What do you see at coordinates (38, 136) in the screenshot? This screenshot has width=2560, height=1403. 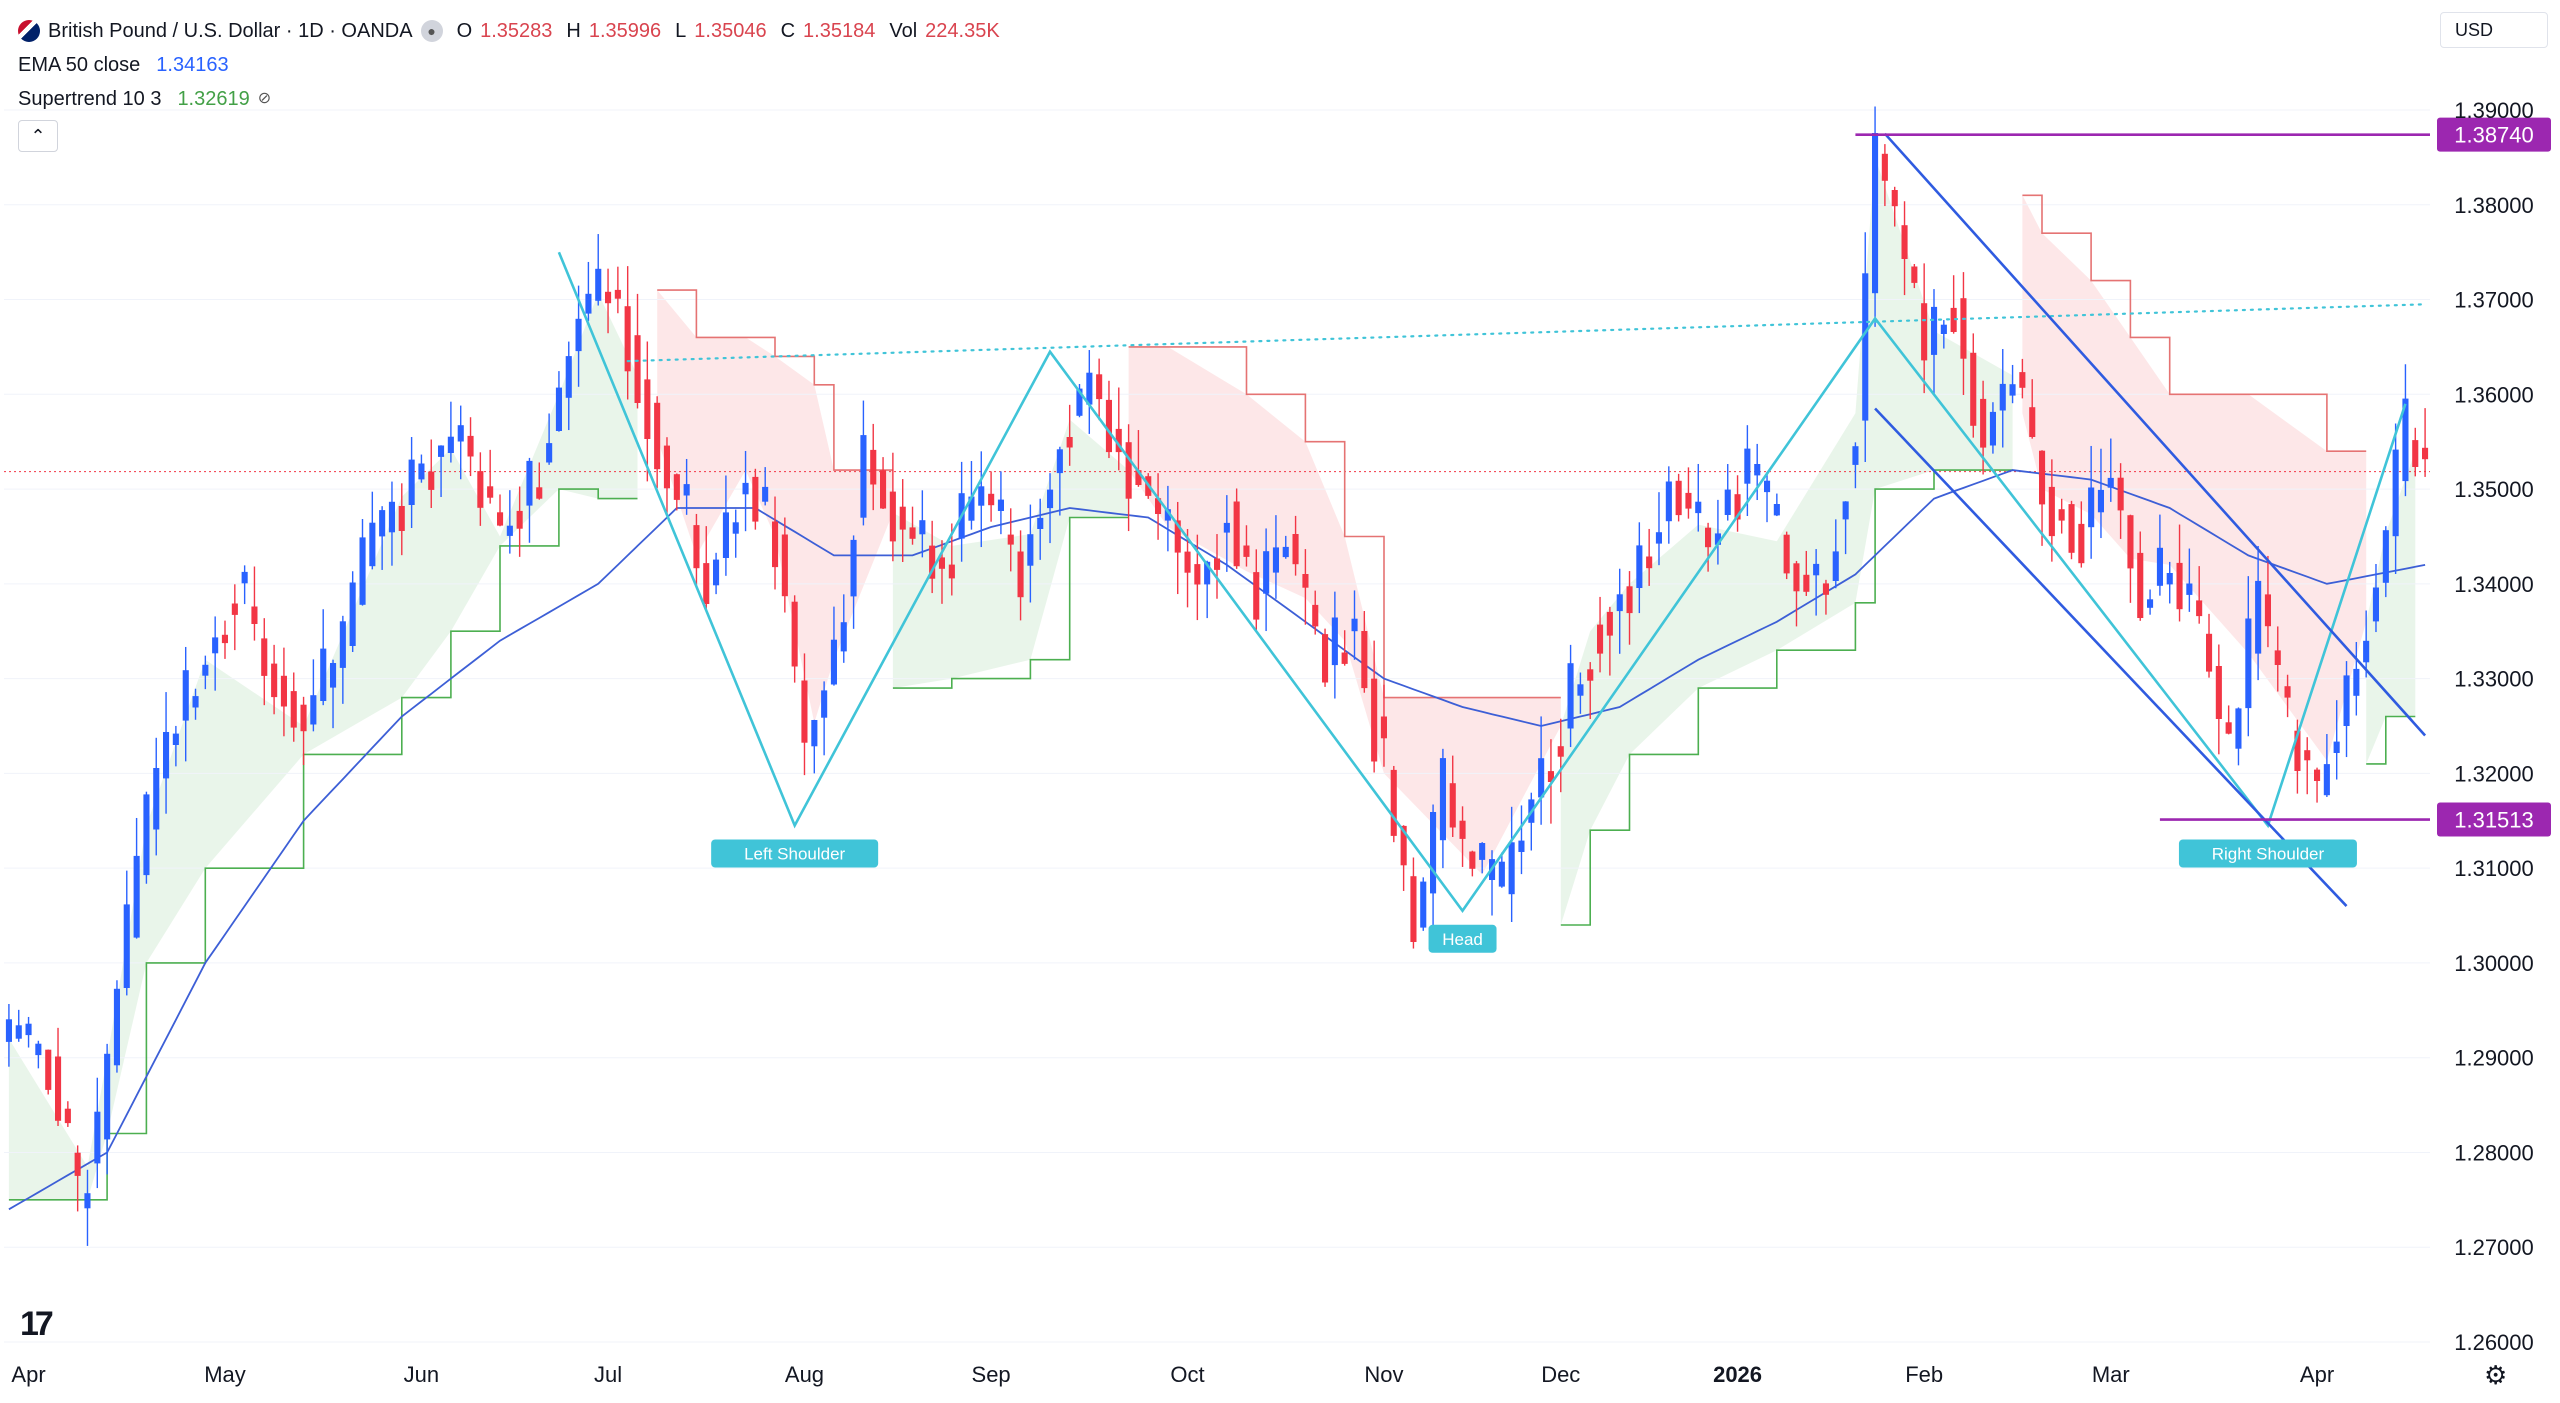 I see `collapse-legend-button: ⌃` at bounding box center [38, 136].